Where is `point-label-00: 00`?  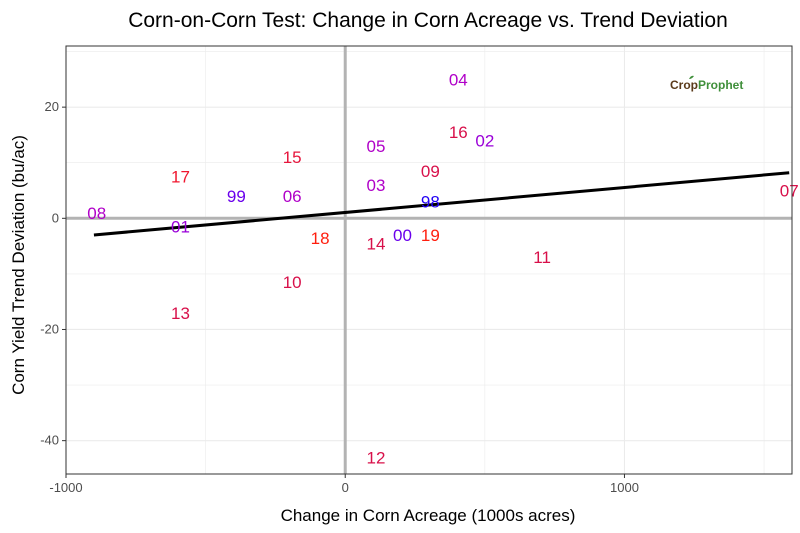 point-label-00: 00 is located at coordinates (402, 235).